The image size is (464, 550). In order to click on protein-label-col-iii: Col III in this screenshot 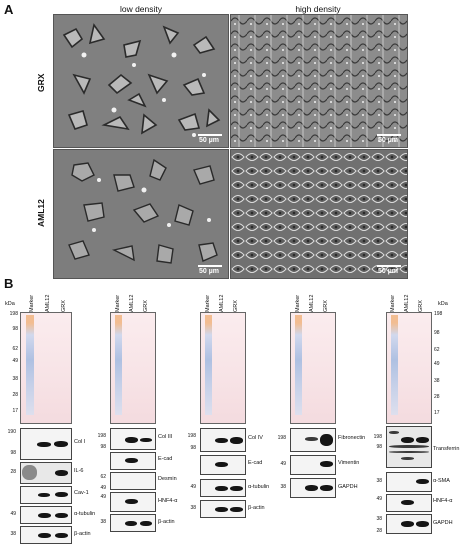, I will do `click(165, 437)`.